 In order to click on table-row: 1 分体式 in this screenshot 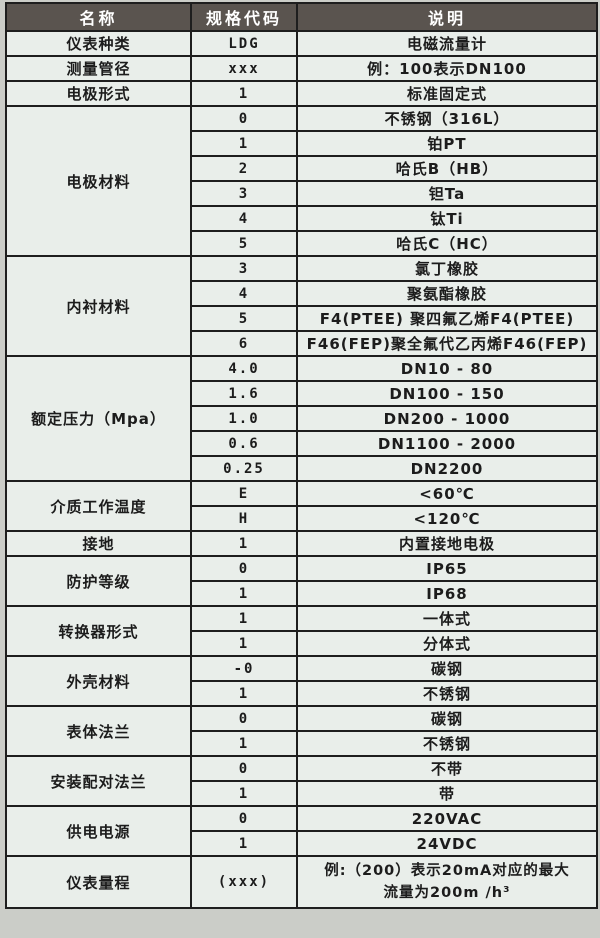, I will do `click(302, 643)`.